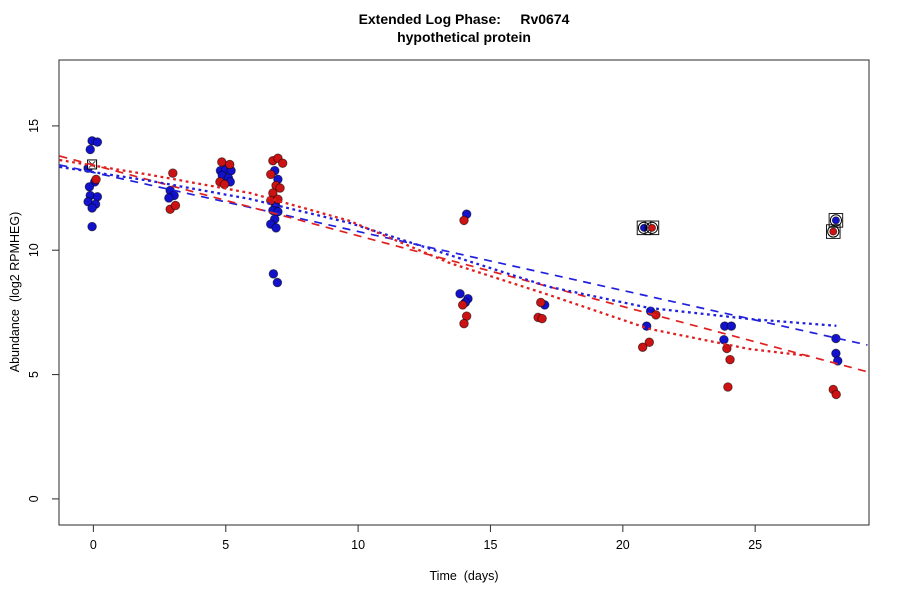 The image size is (900, 600). Describe the element at coordinates (426, 538) in the screenshot. I see `x-axis-ticks: 0 5 10 15 20 25` at that location.